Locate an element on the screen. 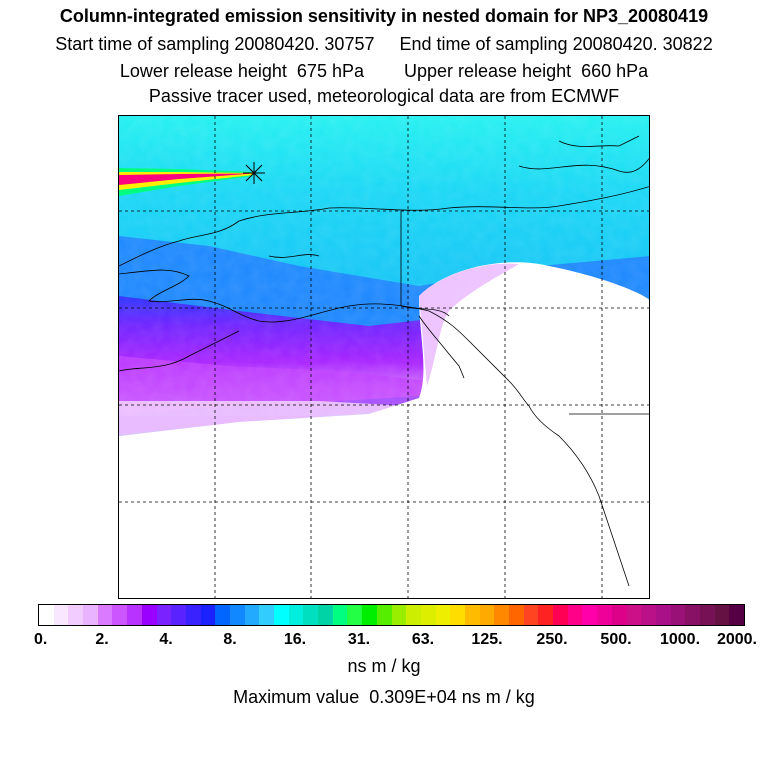  colorbar-tick: 63. is located at coordinates (423, 639).